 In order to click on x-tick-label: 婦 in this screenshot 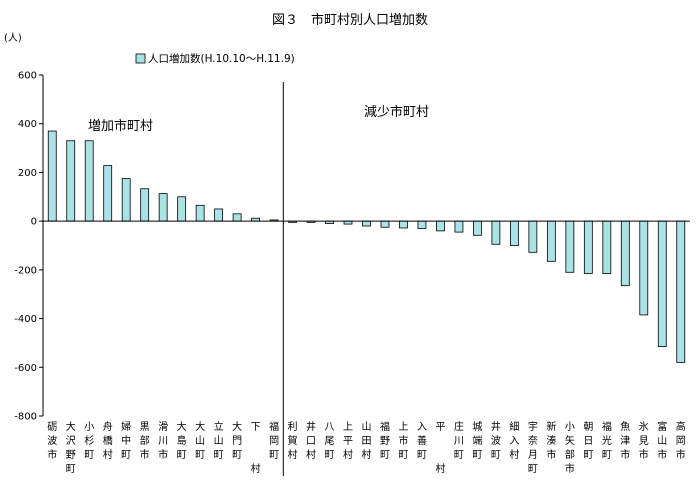, I will do `click(126, 427)`.